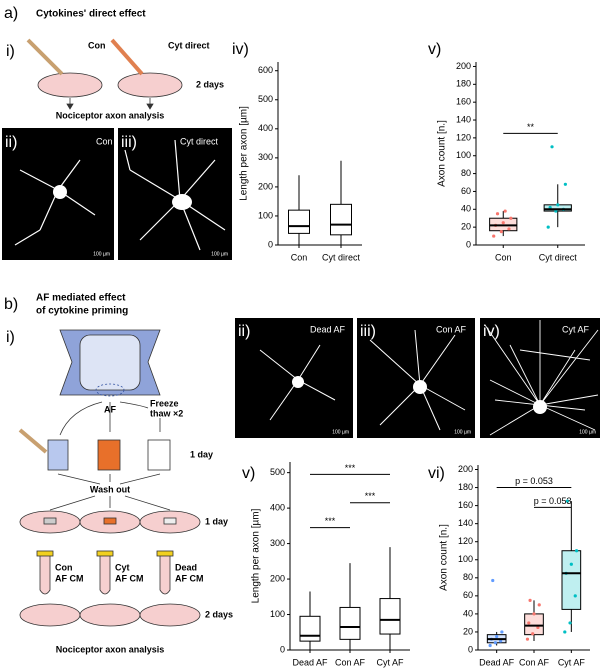  I want to click on tube-label: Dead, so click(186, 567).